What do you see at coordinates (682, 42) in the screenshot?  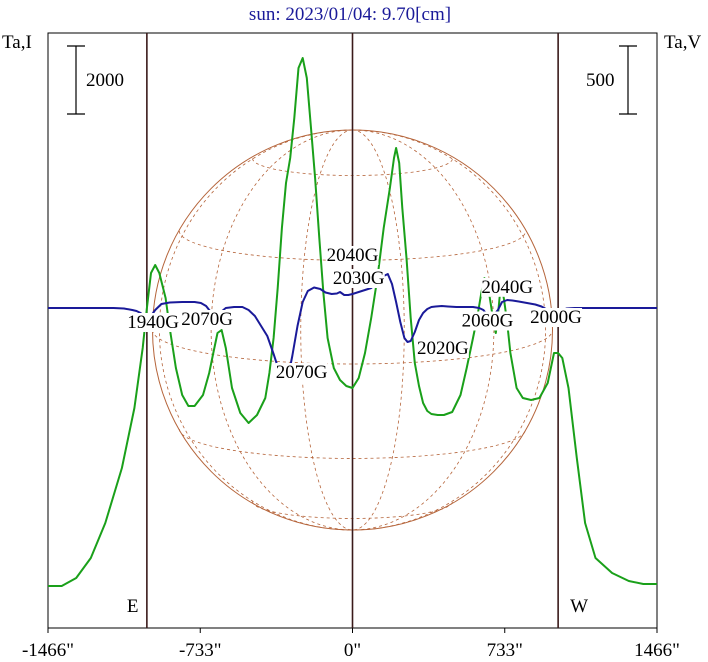 I see `right-axis-label: Ta,V` at bounding box center [682, 42].